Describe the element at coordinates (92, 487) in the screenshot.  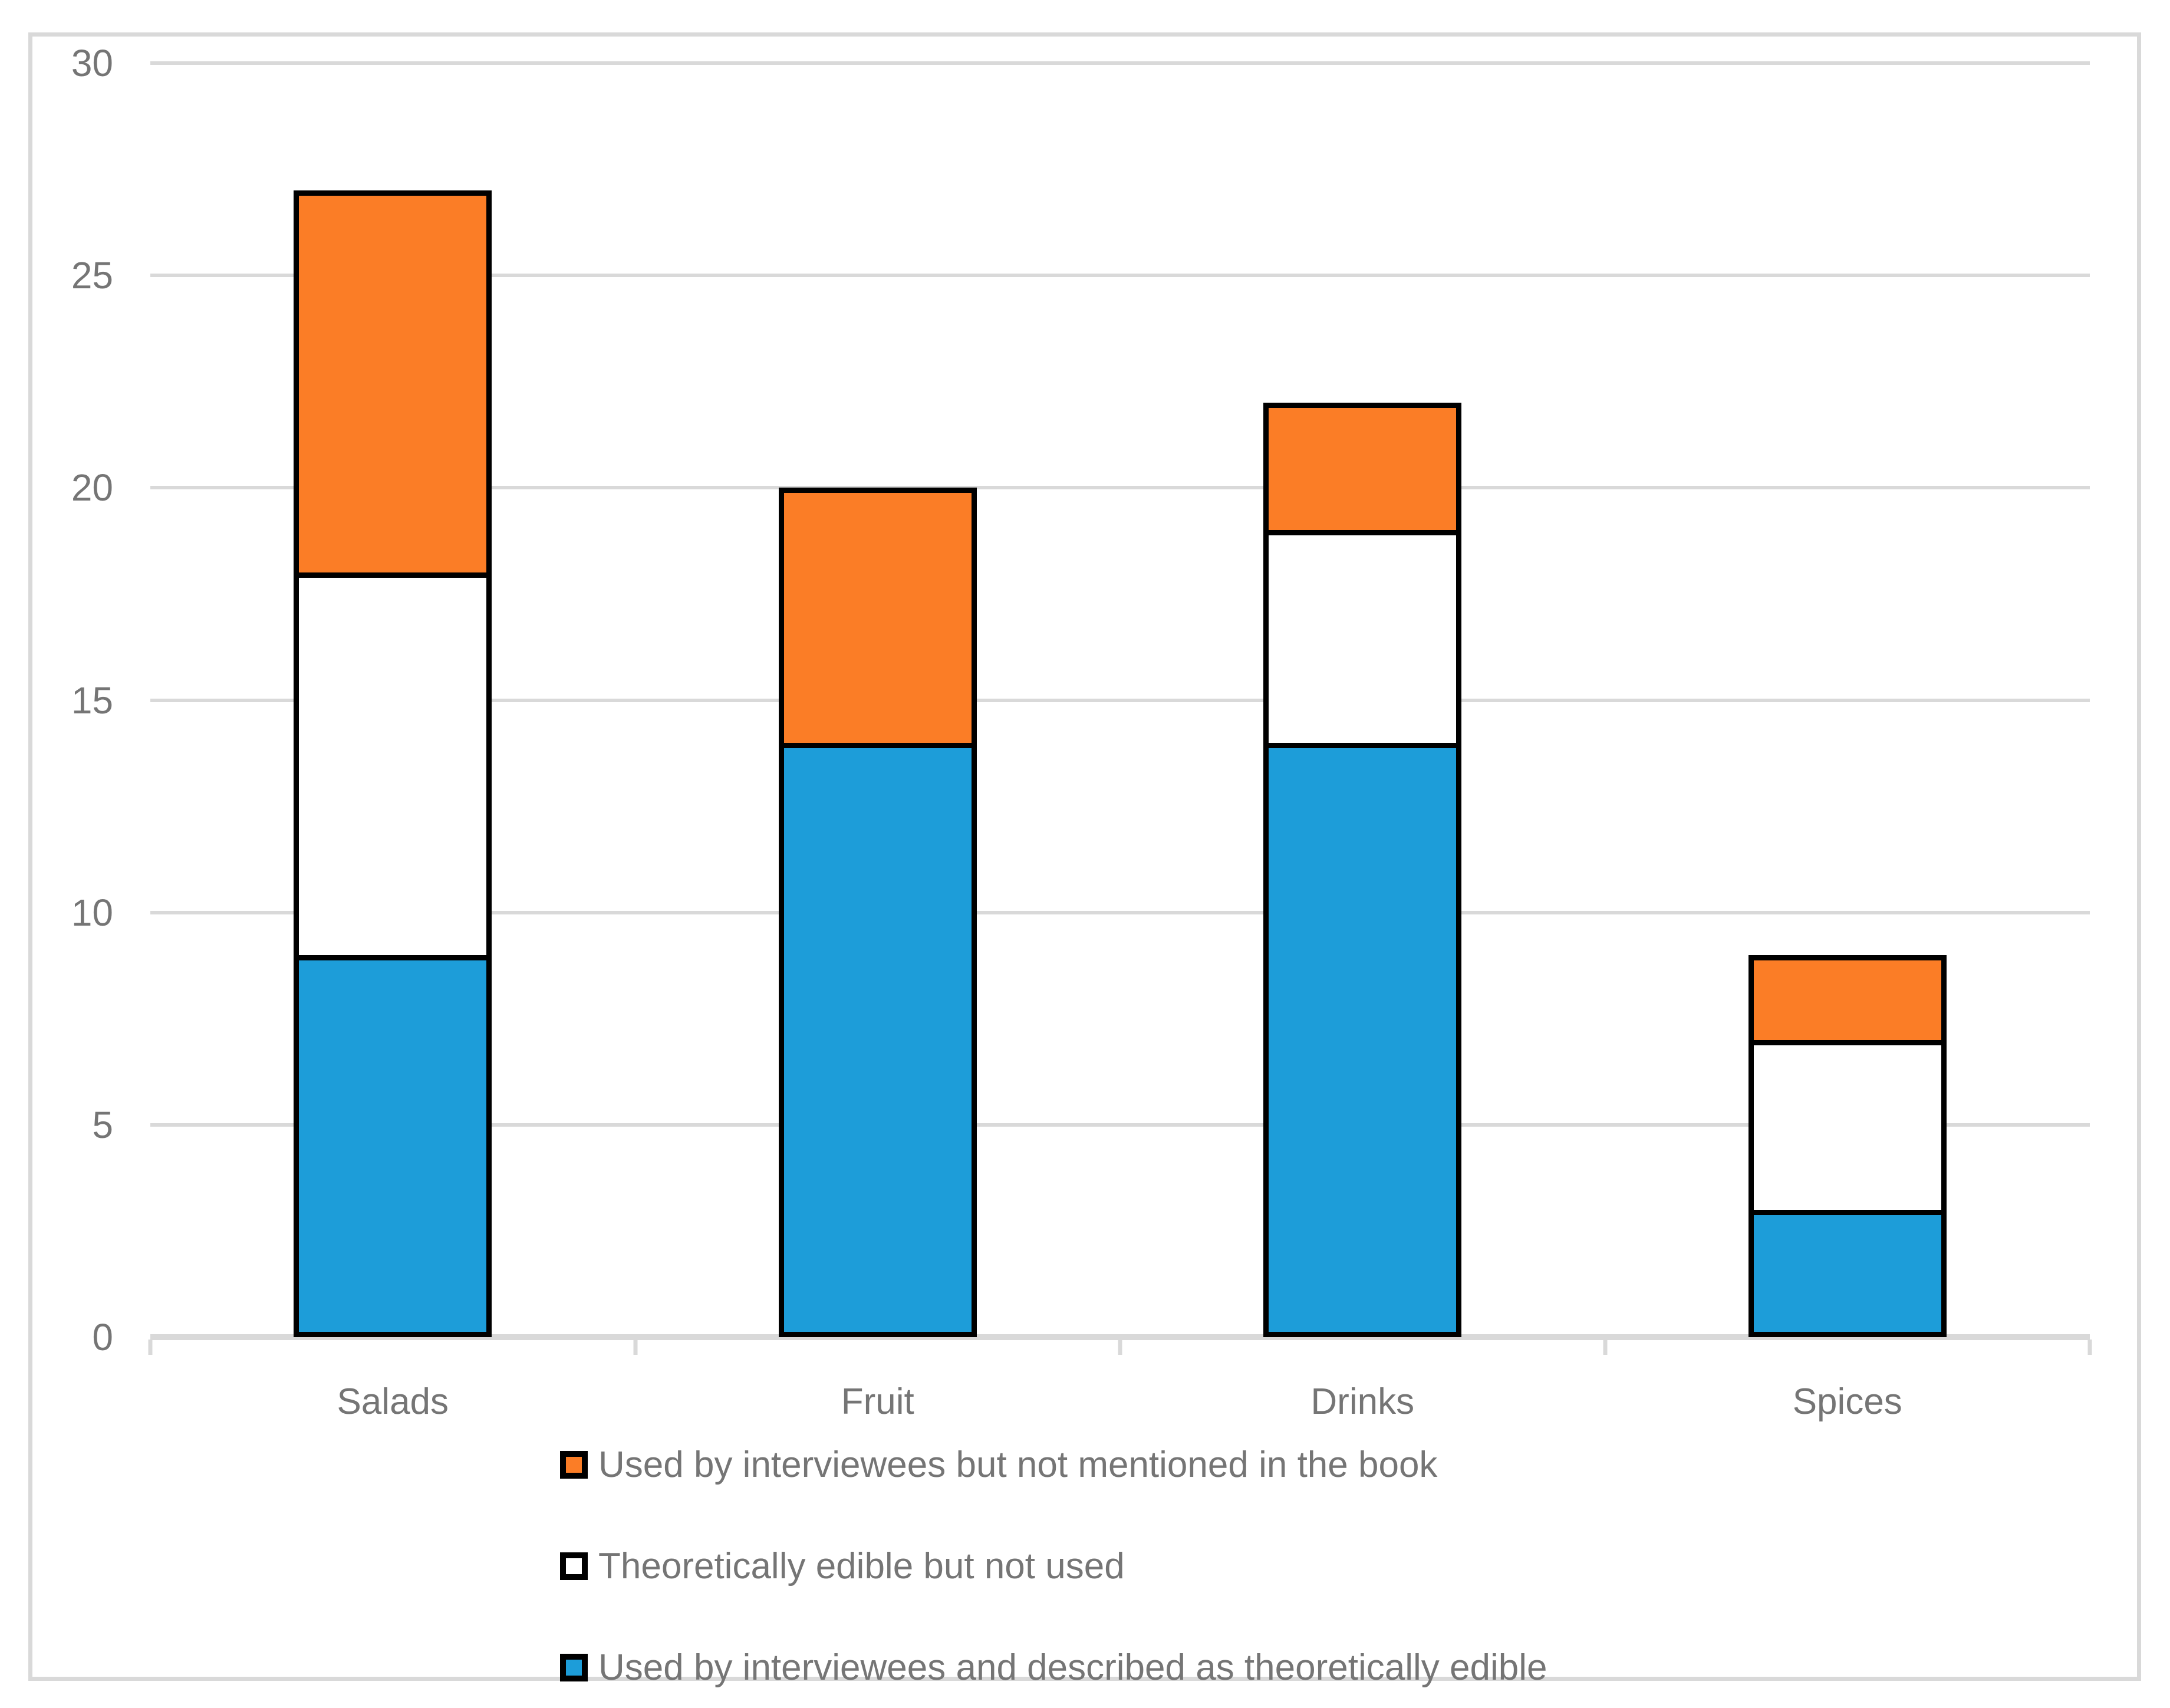
I see `y-tick-label: 20` at that location.